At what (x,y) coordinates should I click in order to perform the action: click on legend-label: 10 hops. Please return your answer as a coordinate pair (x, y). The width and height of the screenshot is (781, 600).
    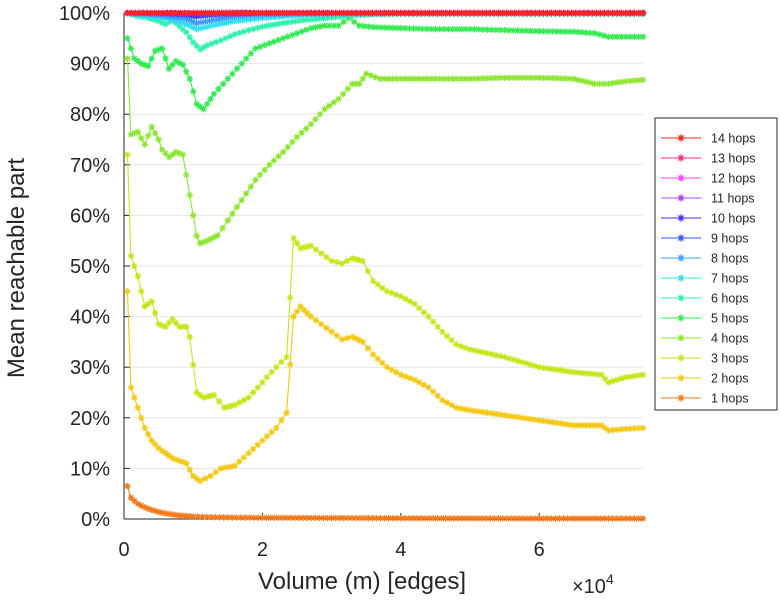
    Looking at the image, I should click on (733, 219).